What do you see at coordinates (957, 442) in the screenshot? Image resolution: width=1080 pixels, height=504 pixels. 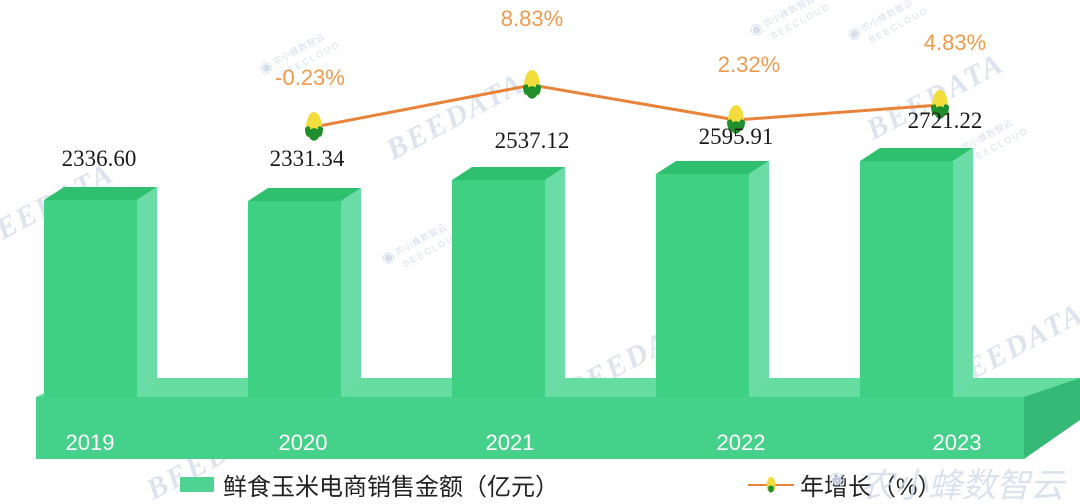 I see `x-axis-label-2023: 2023` at bounding box center [957, 442].